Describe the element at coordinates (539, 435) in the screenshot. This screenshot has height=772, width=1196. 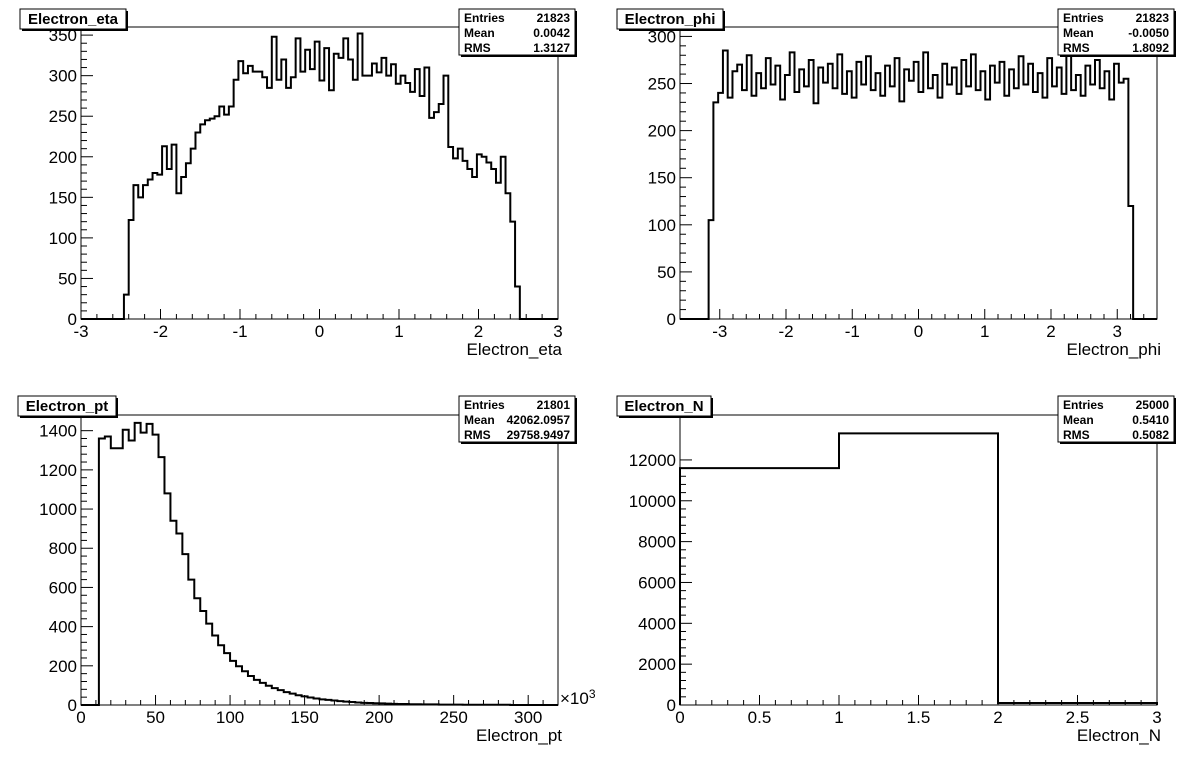
I see `stats-value-rms: 29758.9497` at that location.